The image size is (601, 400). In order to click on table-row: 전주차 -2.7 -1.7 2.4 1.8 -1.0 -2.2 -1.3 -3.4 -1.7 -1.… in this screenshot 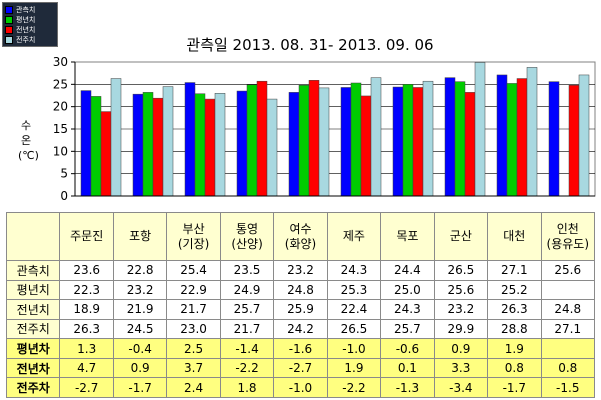, I will do `click(300, 387)`.